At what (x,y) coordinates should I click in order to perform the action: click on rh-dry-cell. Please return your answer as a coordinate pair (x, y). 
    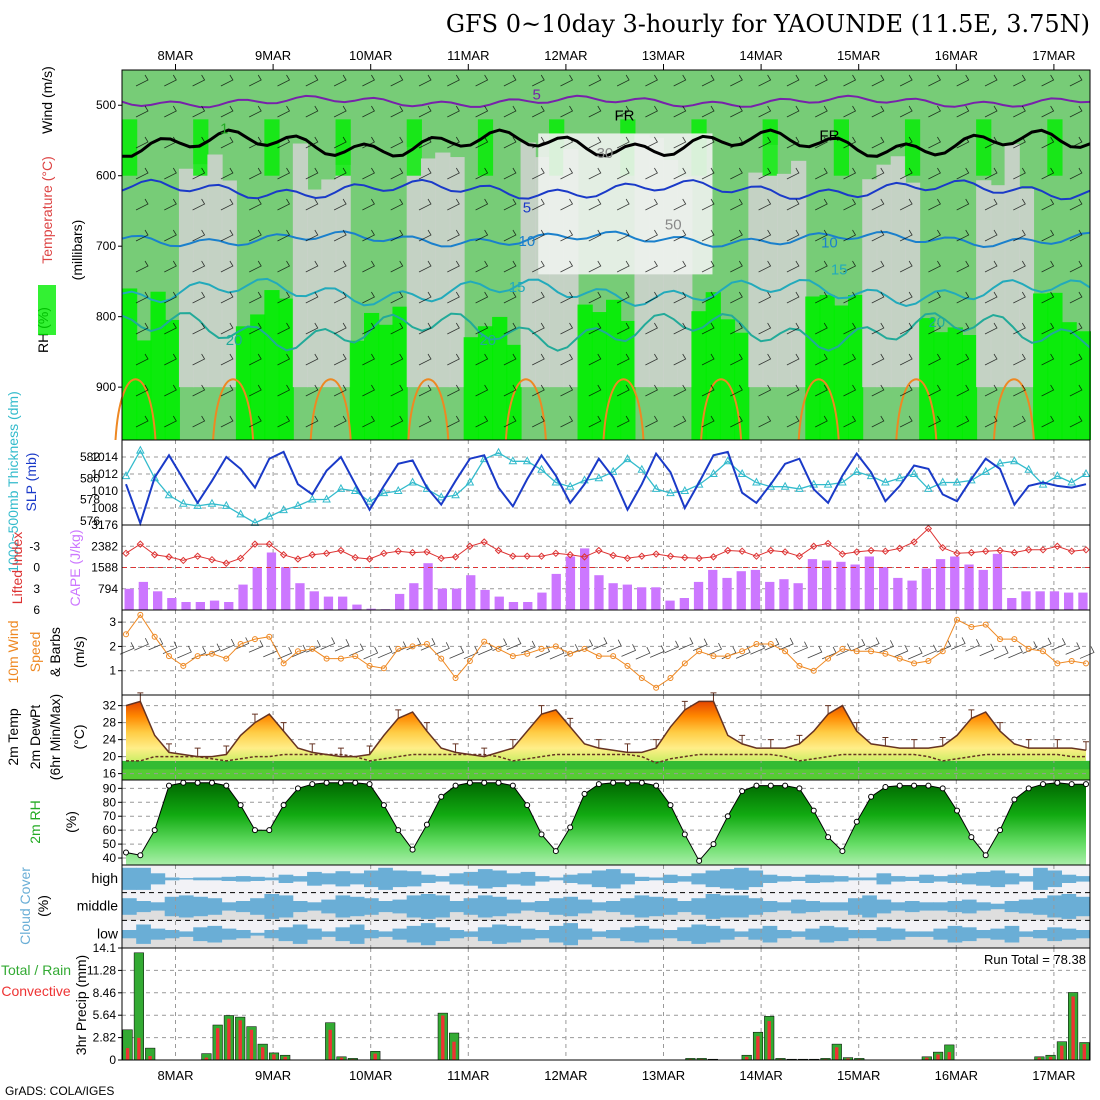
    Looking at the image, I should click on (1026, 288).